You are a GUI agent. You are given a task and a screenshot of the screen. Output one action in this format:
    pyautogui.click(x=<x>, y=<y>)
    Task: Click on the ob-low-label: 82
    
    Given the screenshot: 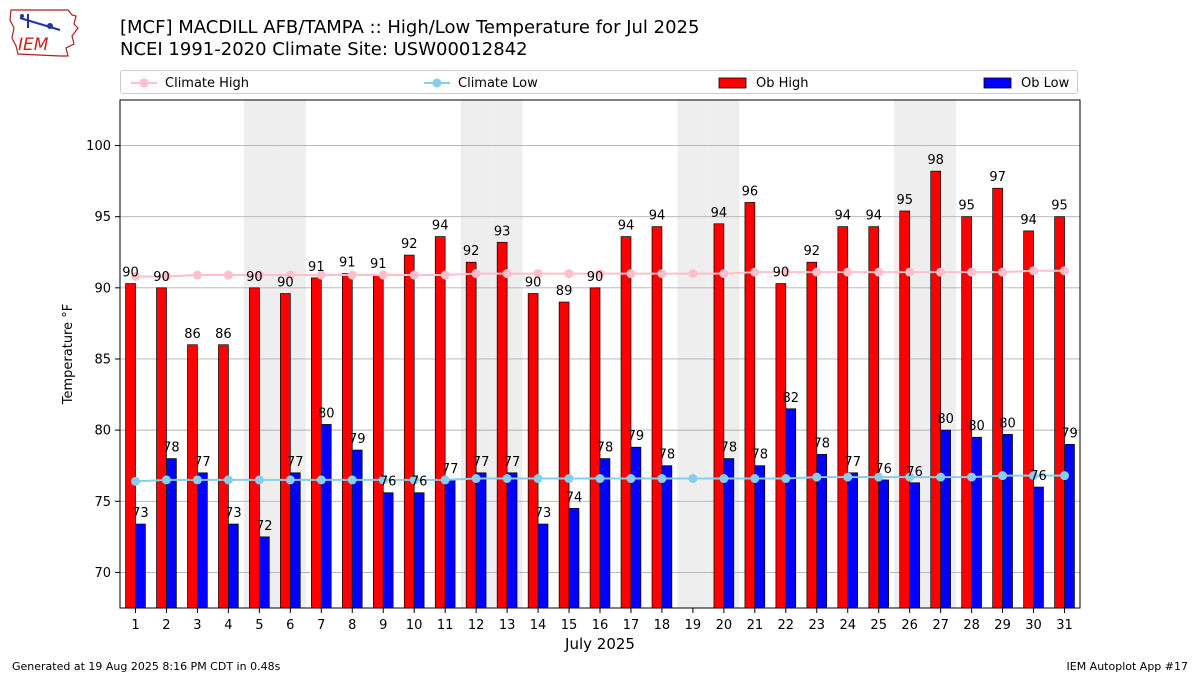 What is the action you would take?
    pyautogui.click(x=790, y=398)
    